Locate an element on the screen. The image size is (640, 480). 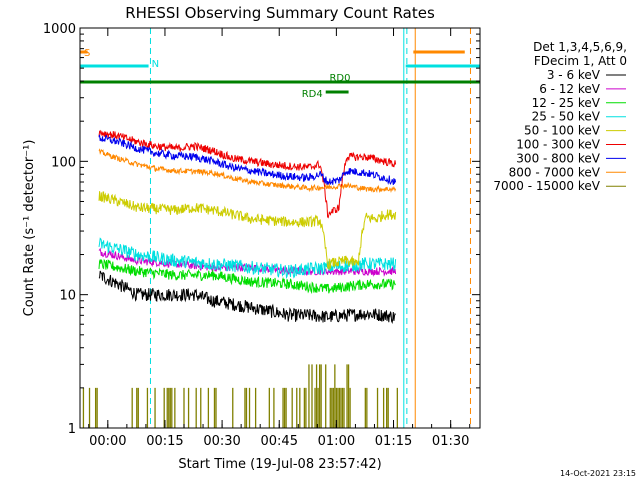
annotation-bar-rd0-label: RD0 is located at coordinates (339, 78).